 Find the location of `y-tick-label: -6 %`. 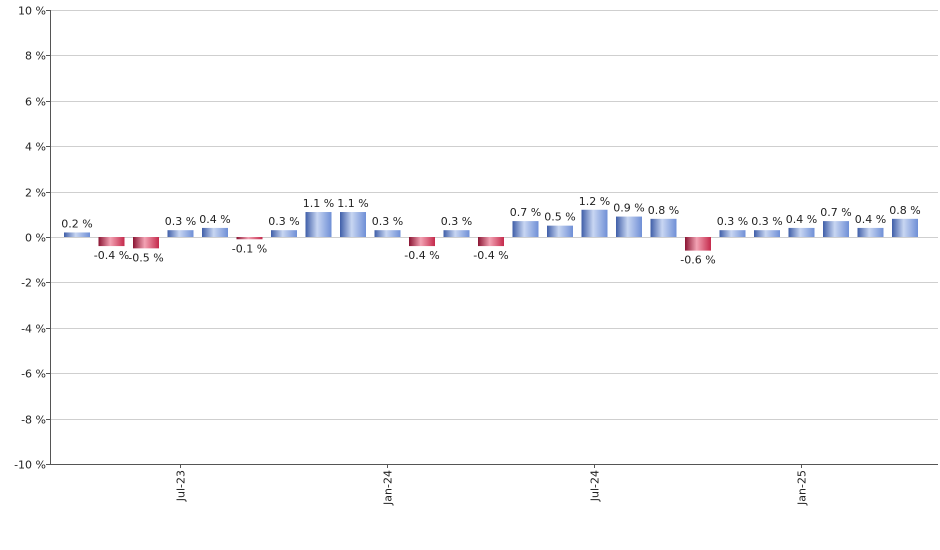

y-tick-label: -6 % is located at coordinates (33, 374).